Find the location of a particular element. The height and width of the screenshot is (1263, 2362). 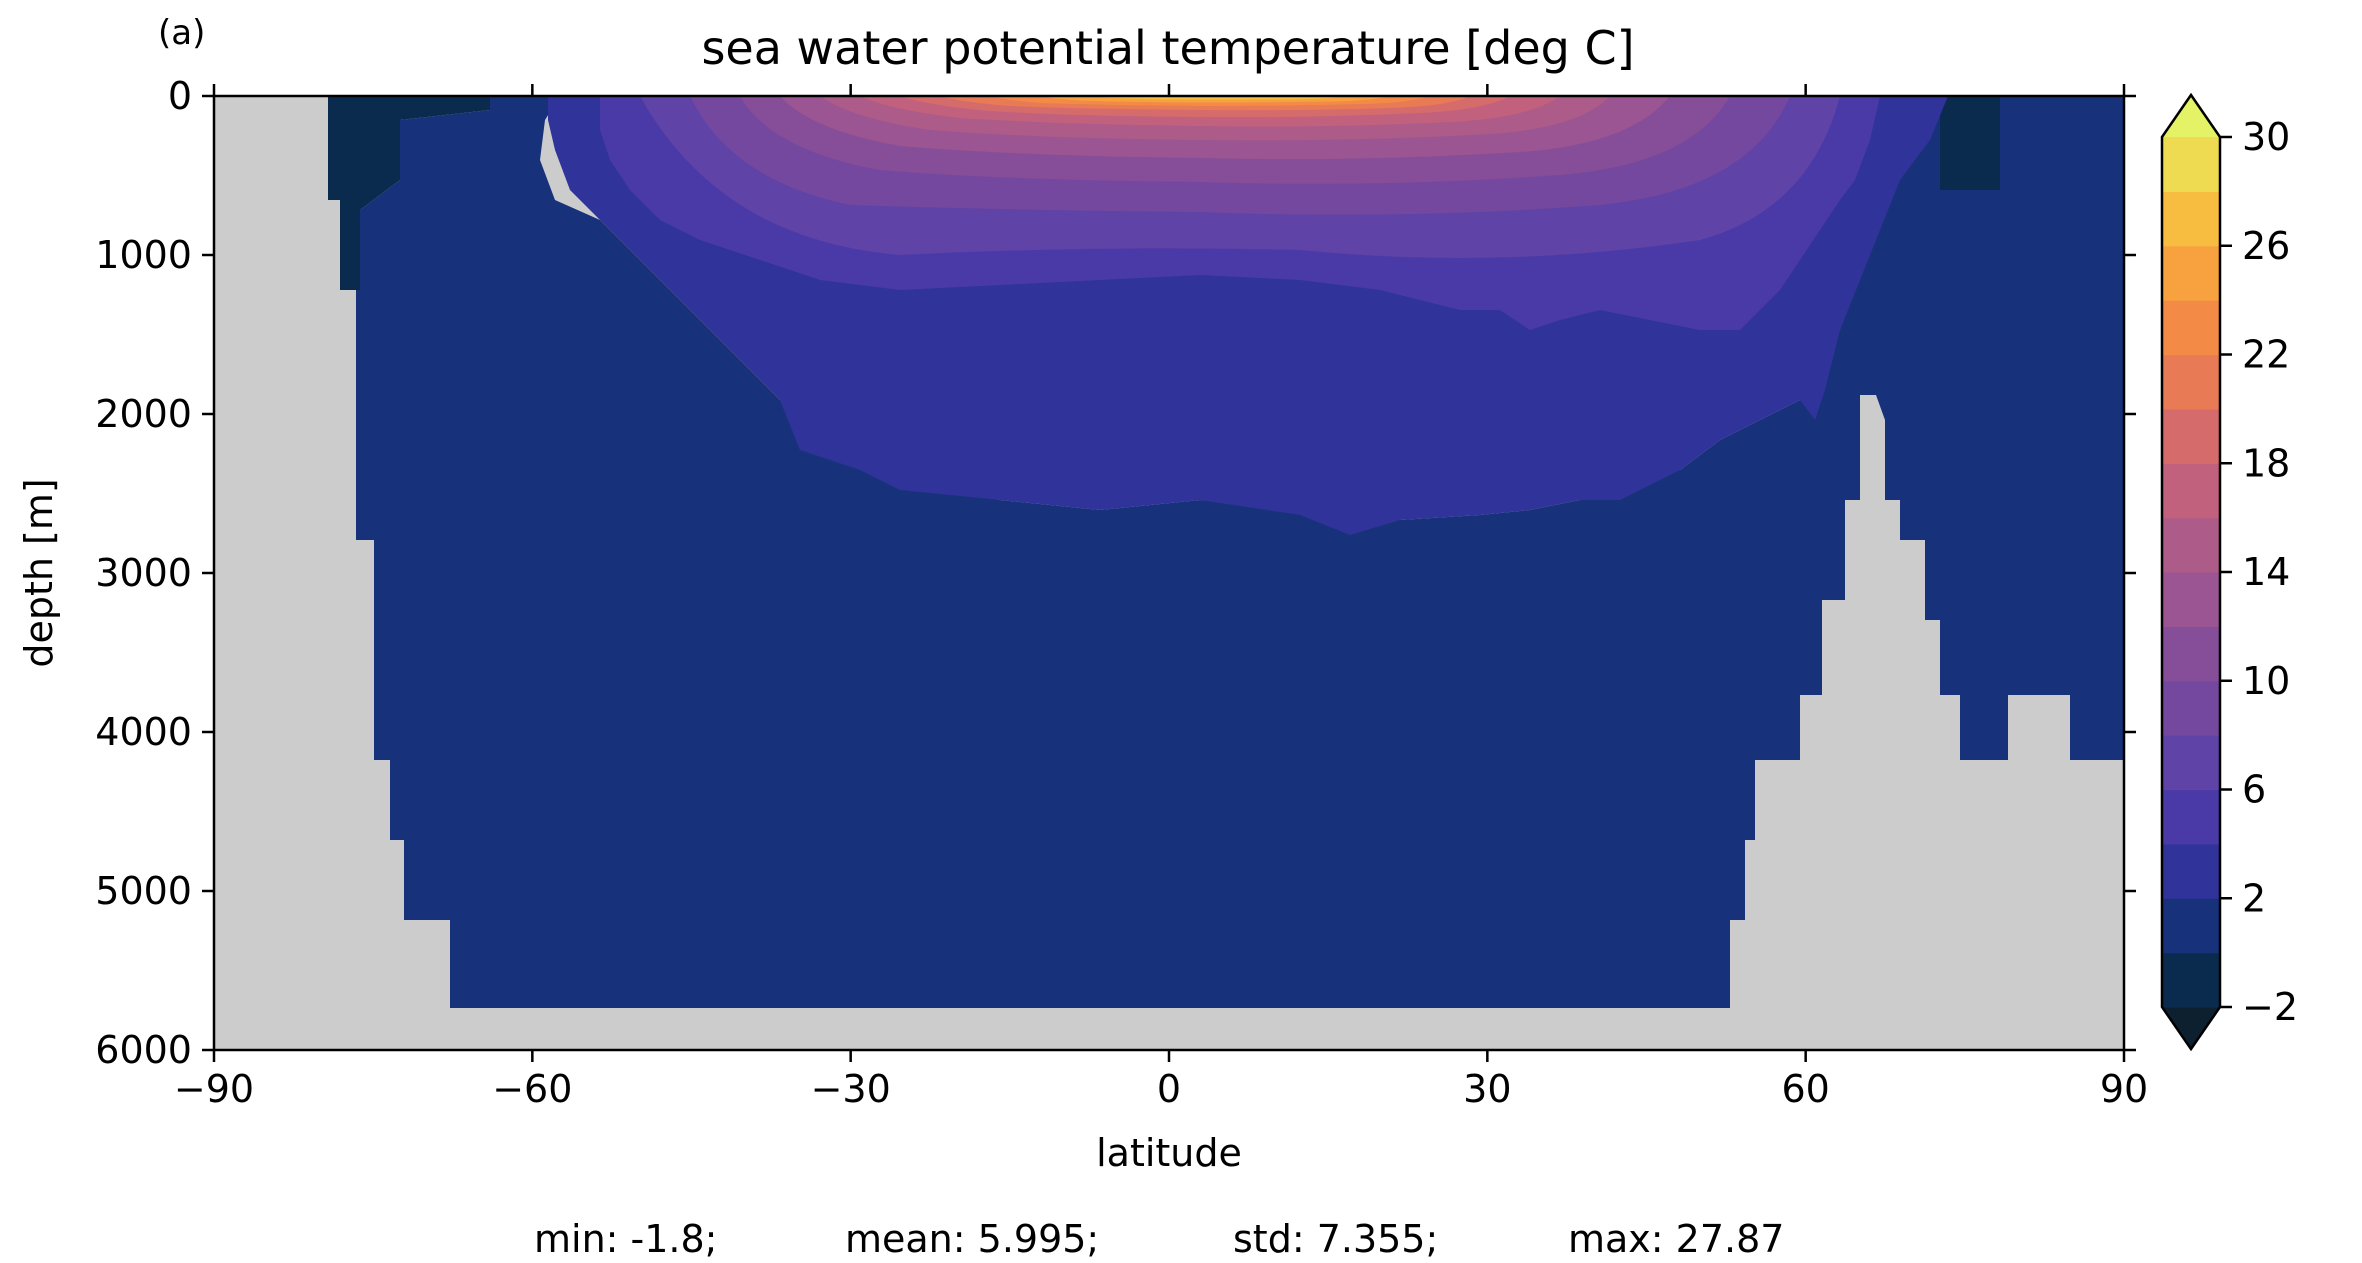

y-tick-label: 3000 is located at coordinates (143, 573).